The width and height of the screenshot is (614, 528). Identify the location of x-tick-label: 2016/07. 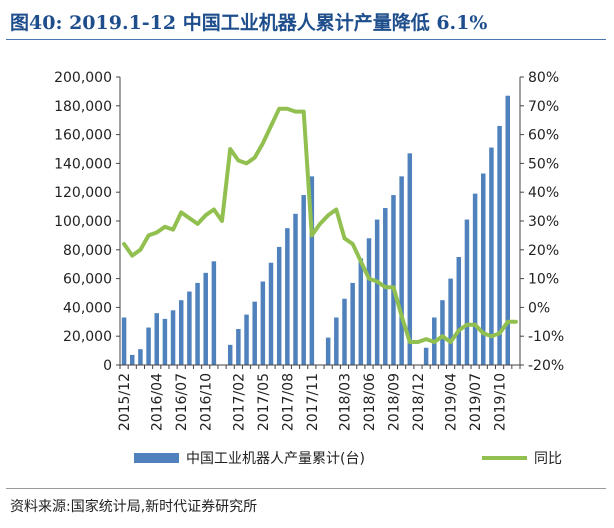
(182, 402).